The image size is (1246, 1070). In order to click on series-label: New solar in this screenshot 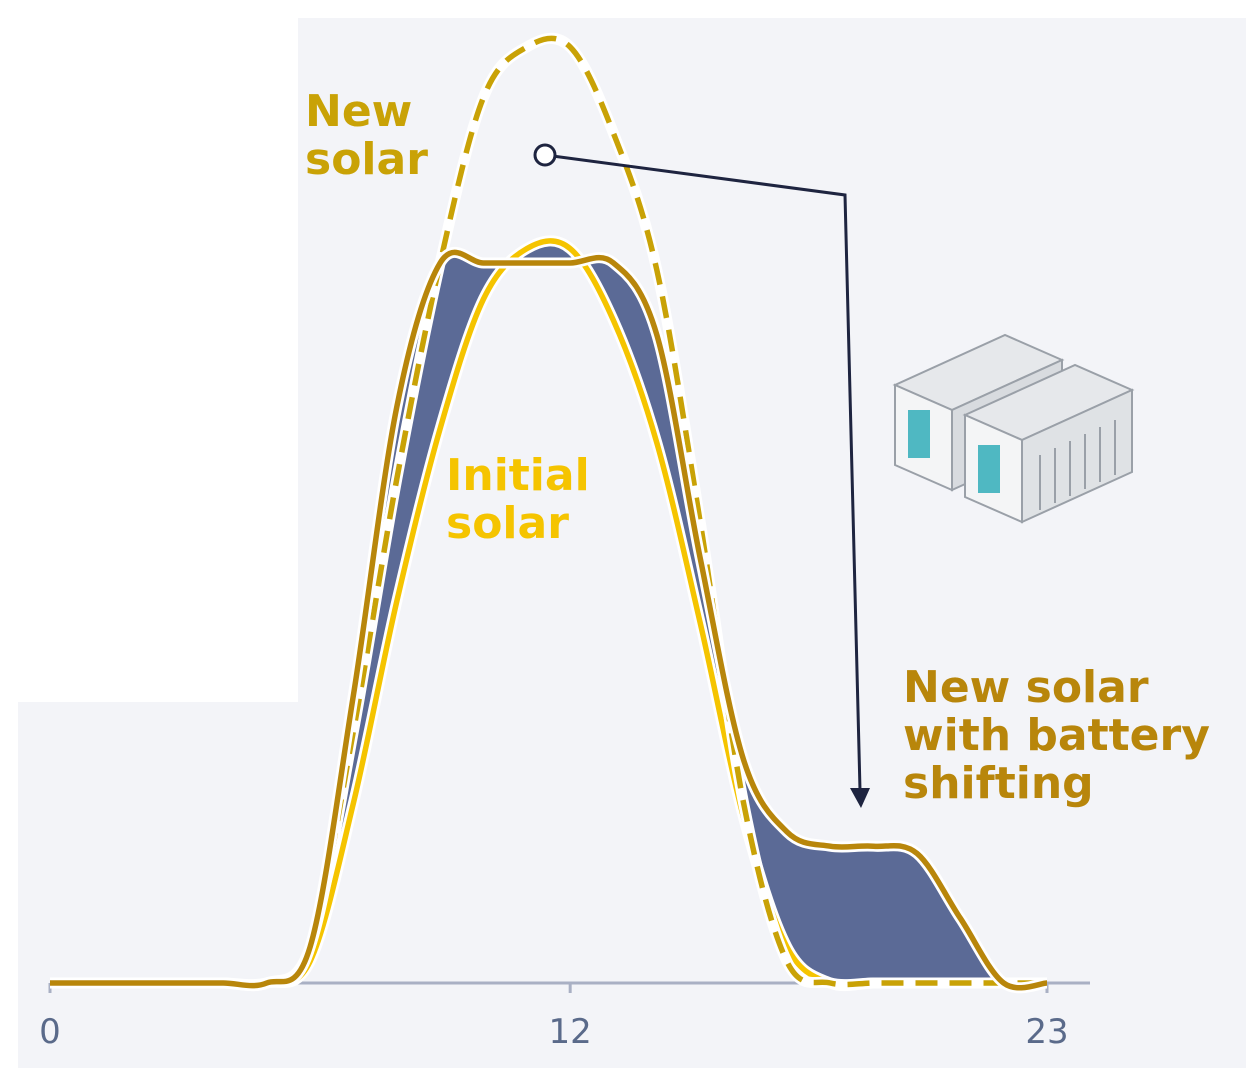, I will do `click(366, 135)`.